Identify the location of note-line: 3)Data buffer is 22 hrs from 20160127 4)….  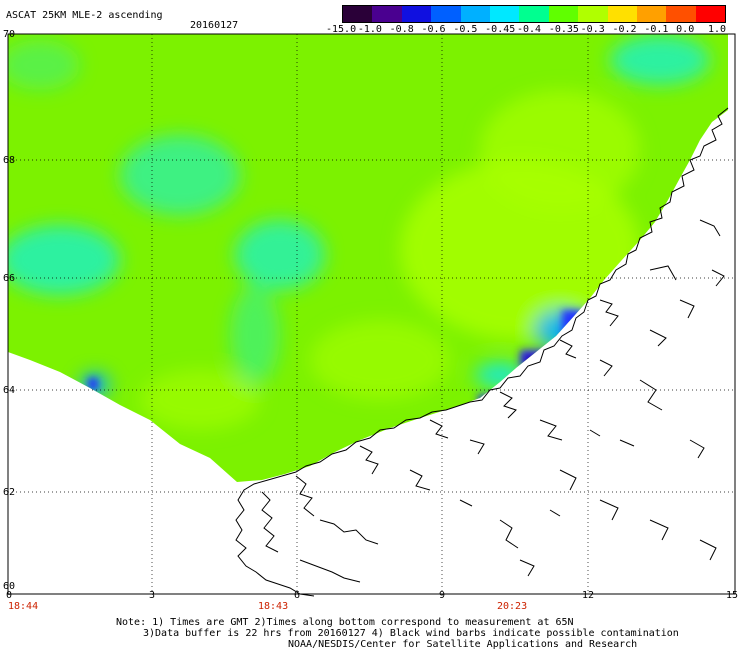
(411, 633).